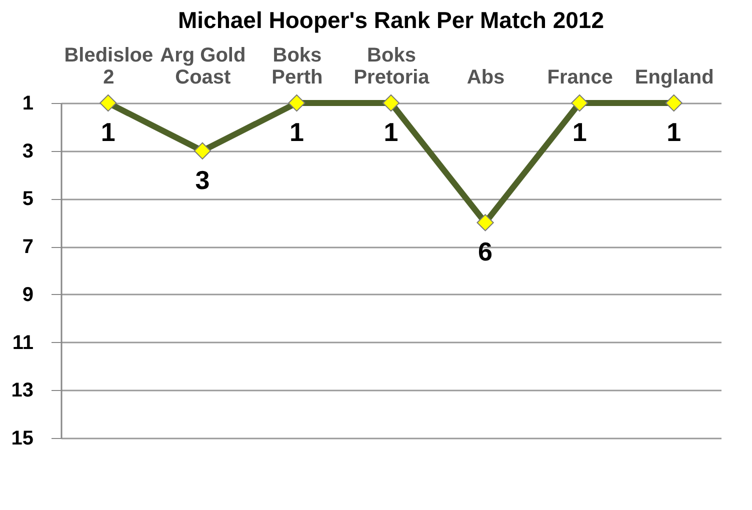  Describe the element at coordinates (23, 343) in the screenshot. I see `y-tick-label: 11` at that location.